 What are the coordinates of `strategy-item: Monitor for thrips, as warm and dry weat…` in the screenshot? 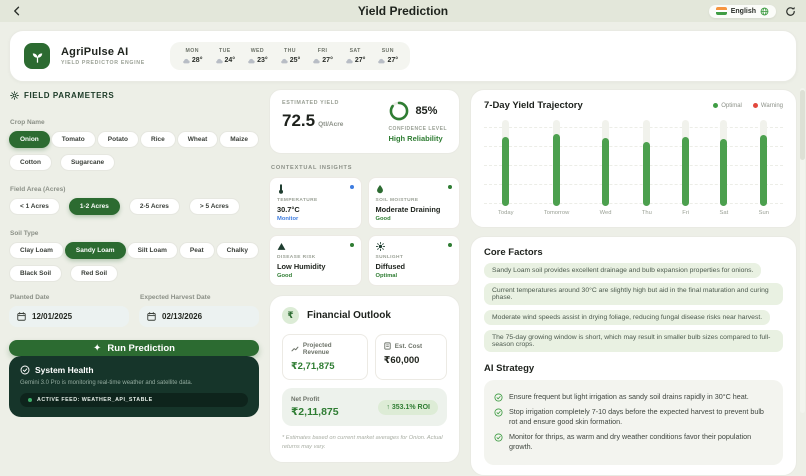 It's located at (633, 442).